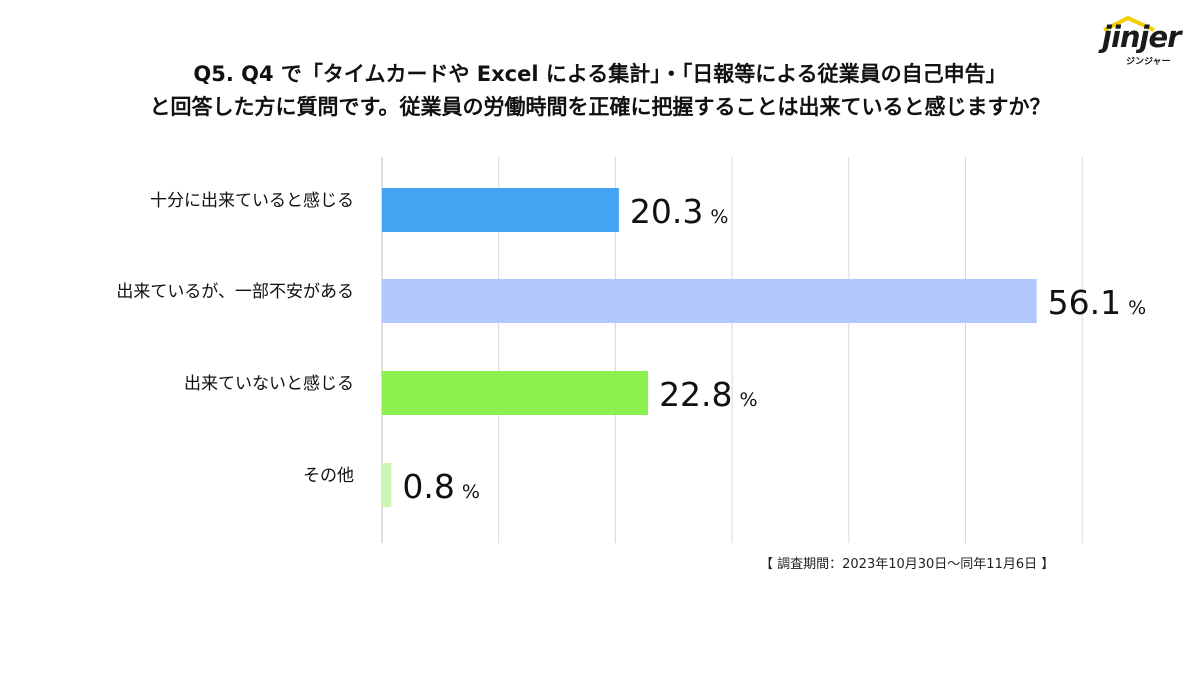  I want to click on bar-value-number: 0.8, so click(428, 486).